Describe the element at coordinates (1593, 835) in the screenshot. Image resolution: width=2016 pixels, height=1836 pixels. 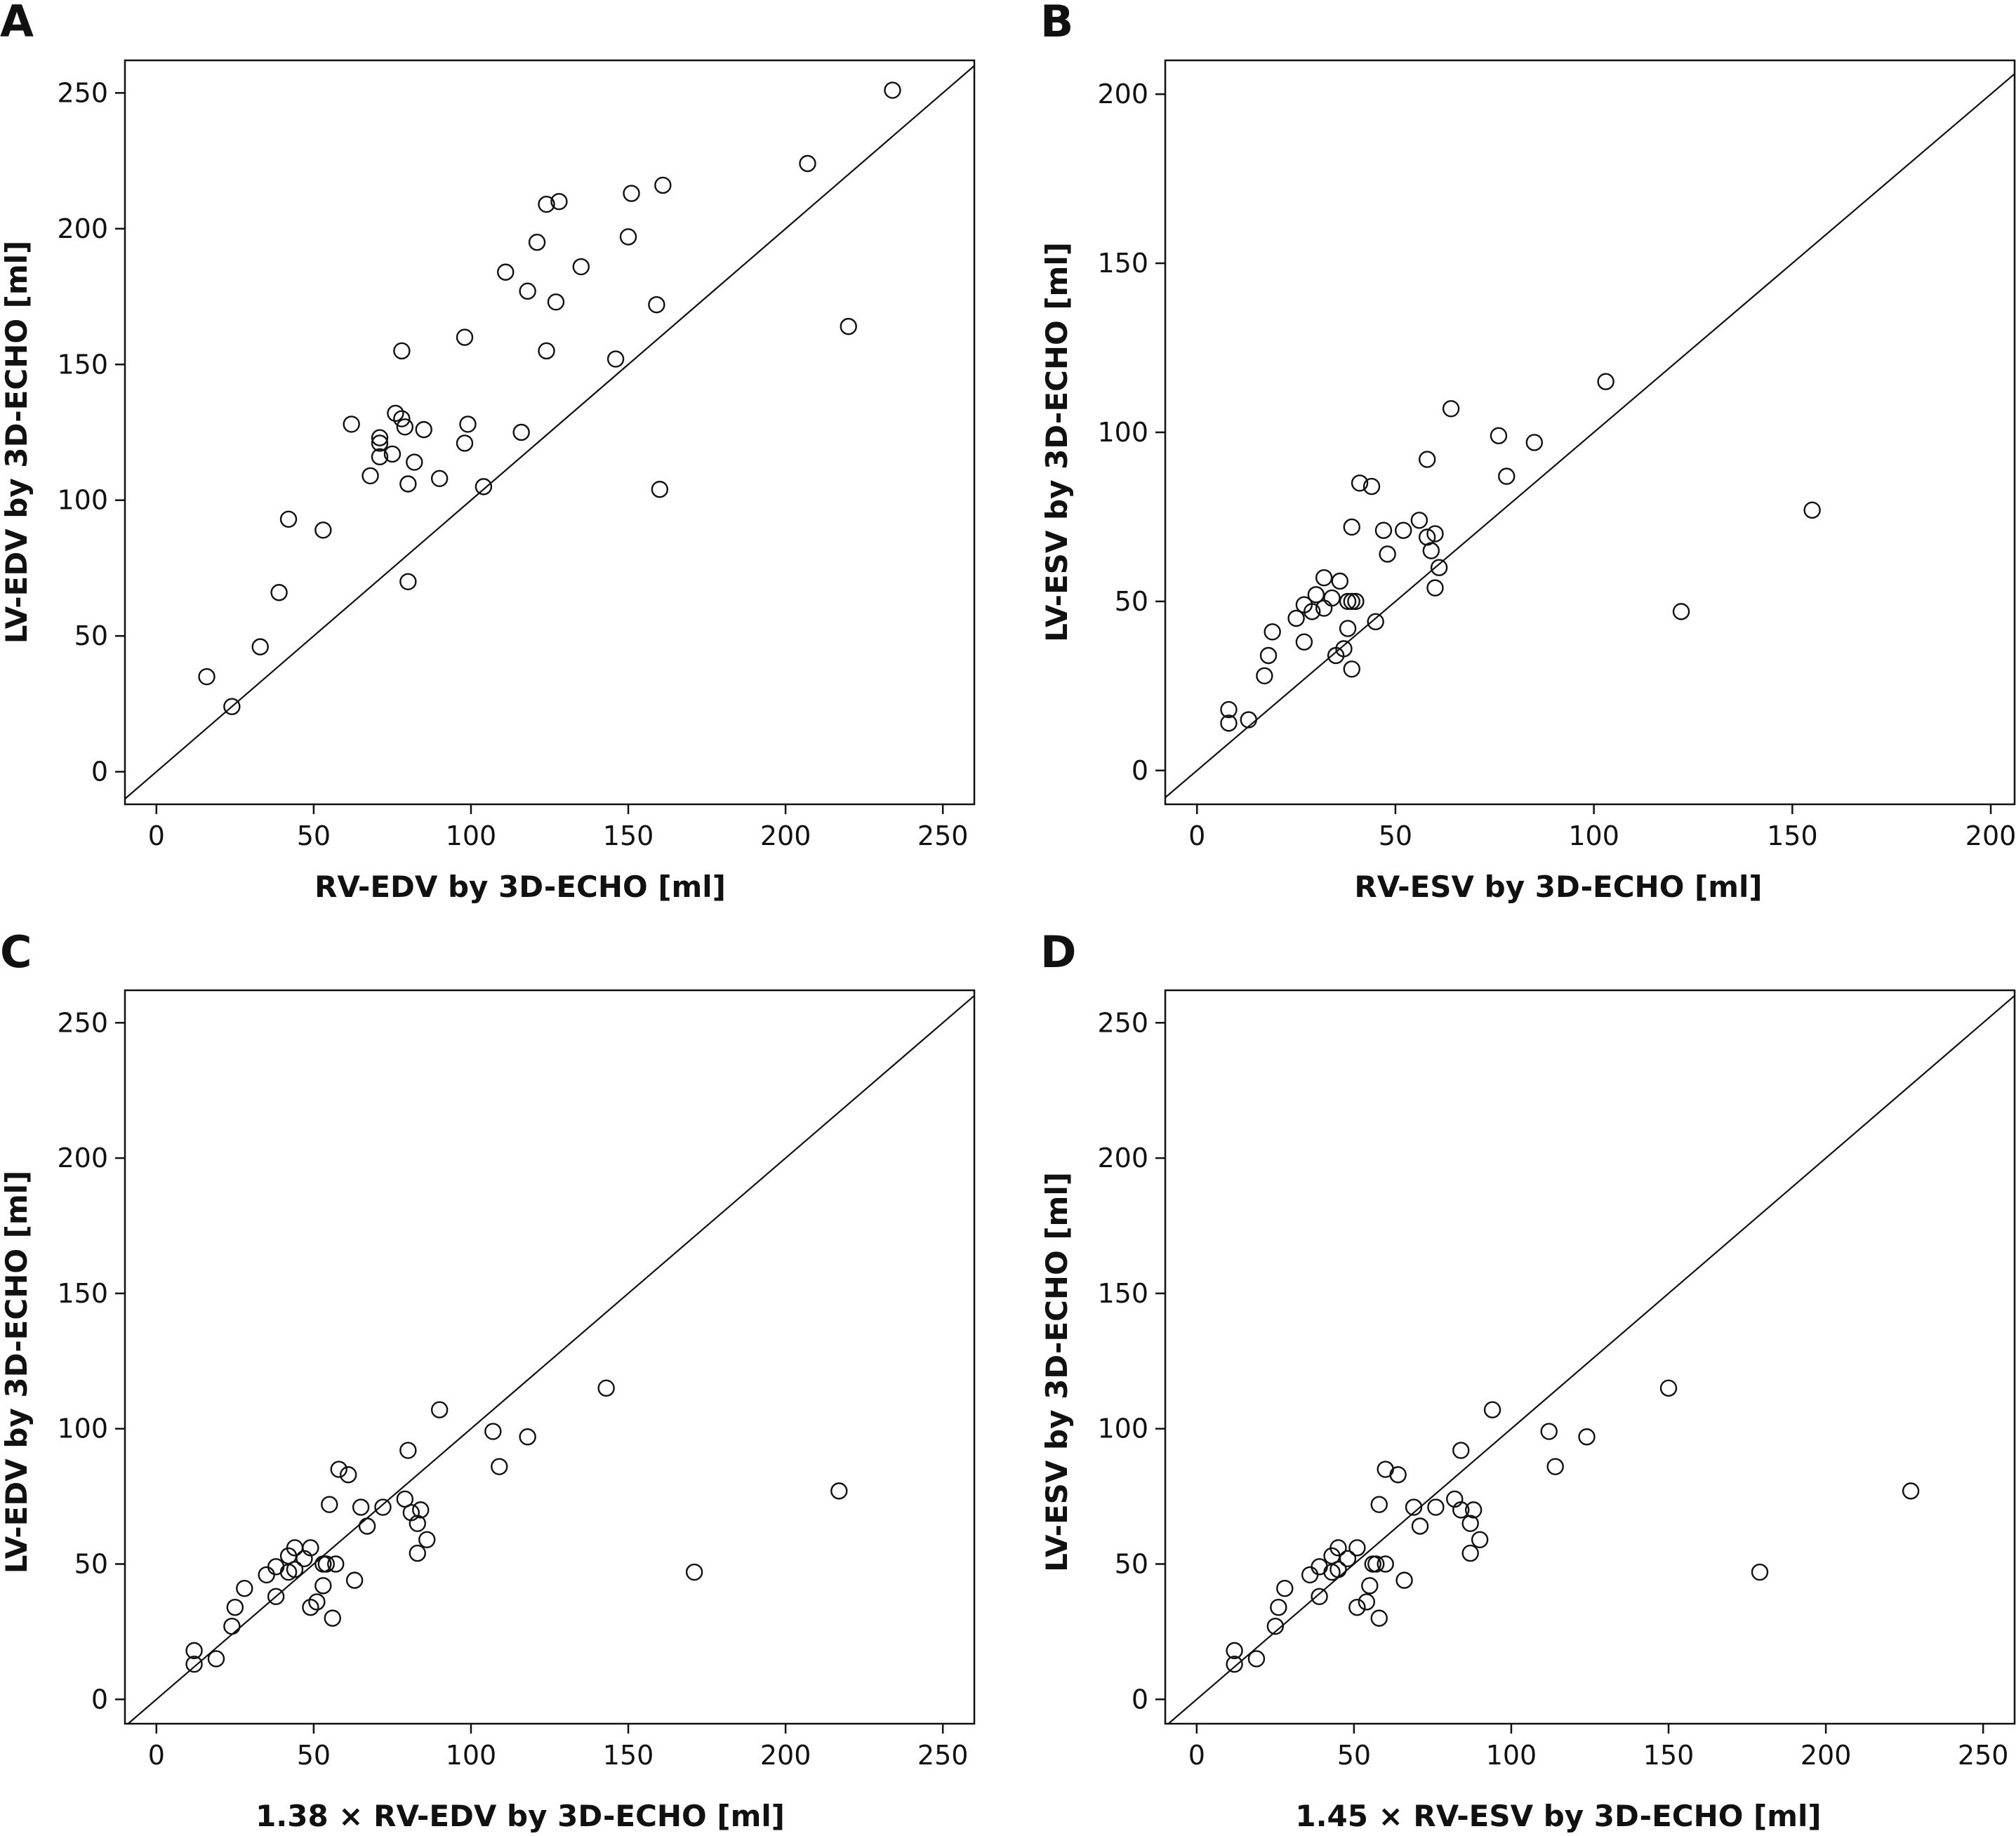
I see `panel-b-x-tick-label: 100` at that location.